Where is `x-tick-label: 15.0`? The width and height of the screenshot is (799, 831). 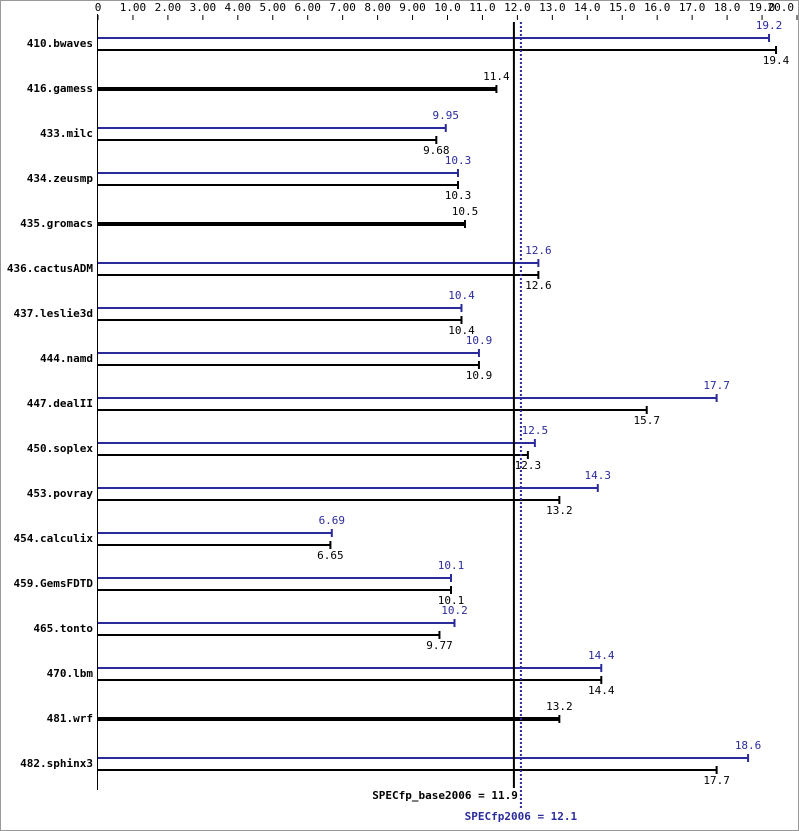 x-tick-label: 15.0 is located at coordinates (622, 7).